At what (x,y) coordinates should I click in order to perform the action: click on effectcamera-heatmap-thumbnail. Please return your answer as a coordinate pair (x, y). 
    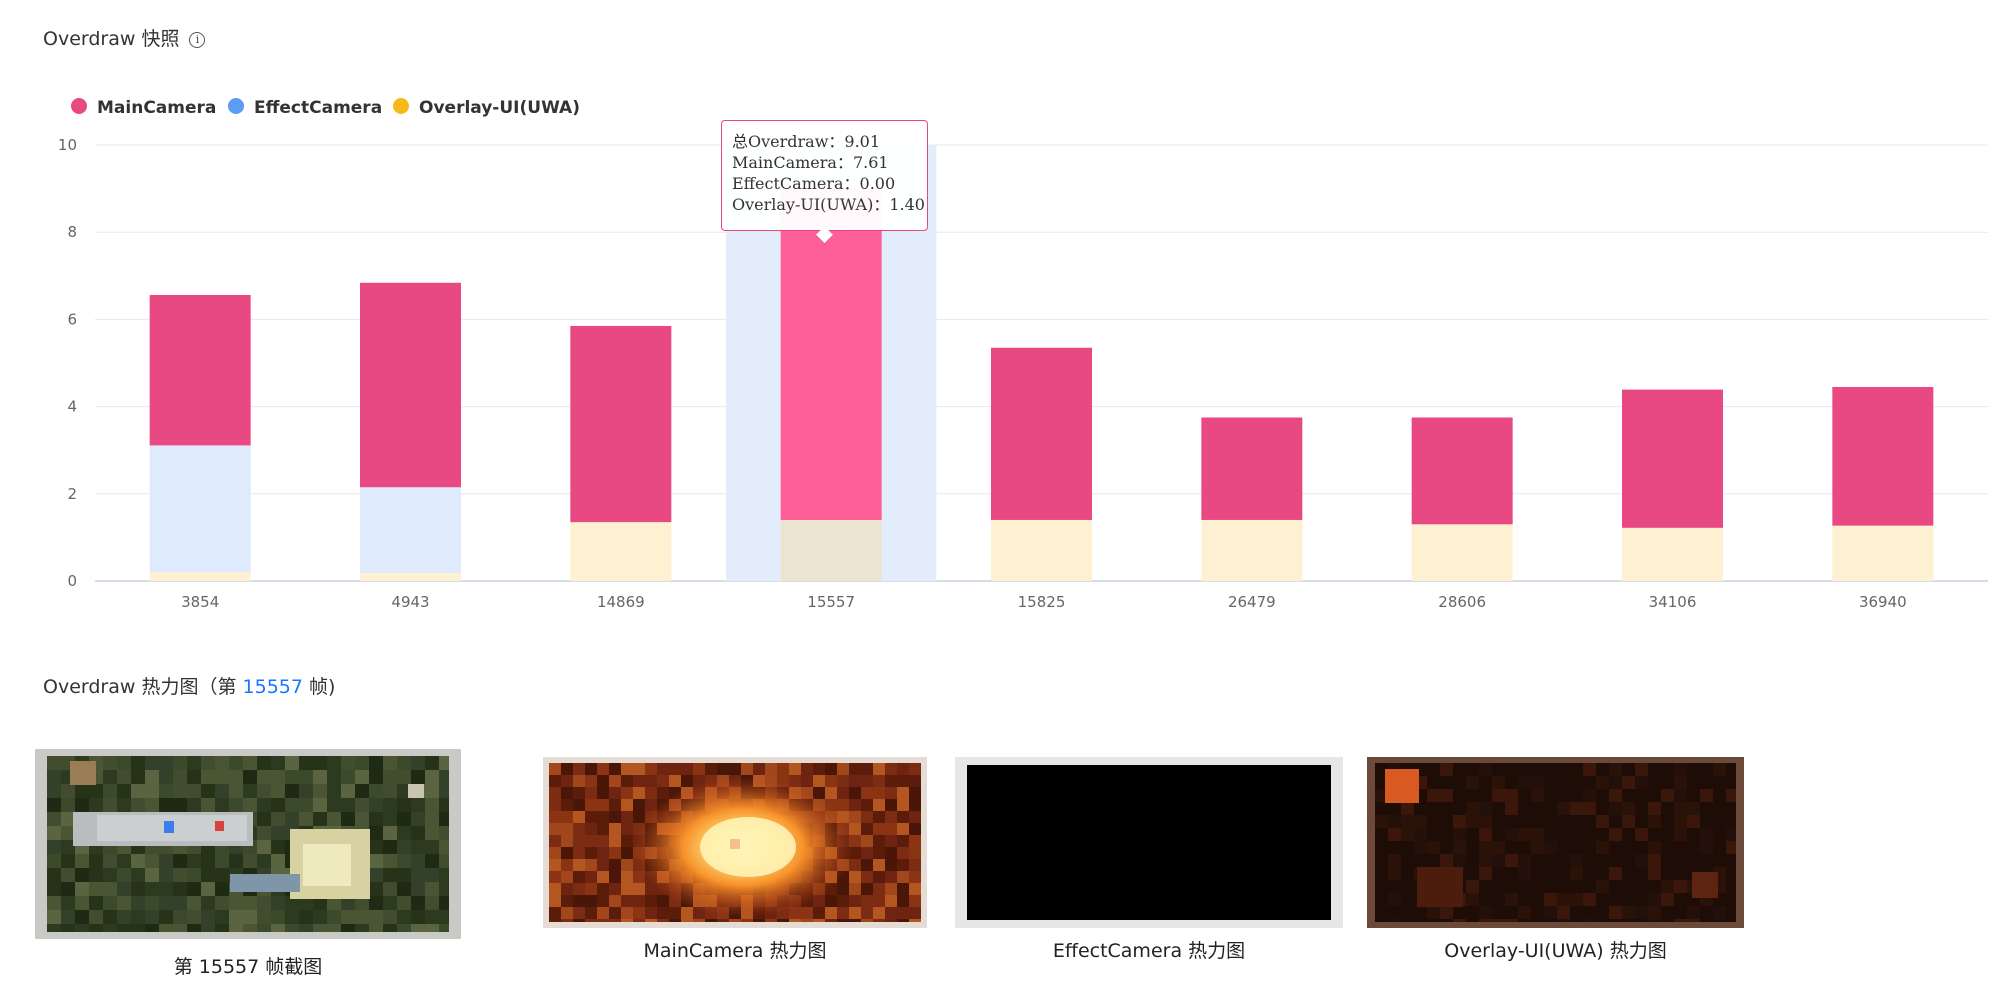
    Looking at the image, I should click on (1149, 842).